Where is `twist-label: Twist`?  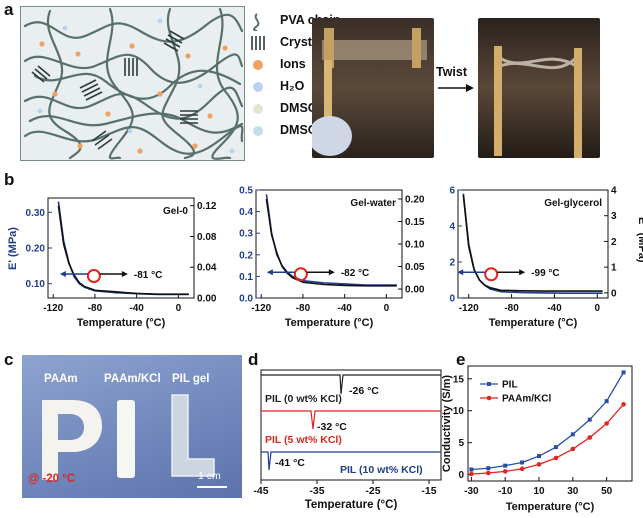
twist-label: Twist is located at coordinates (451, 72).